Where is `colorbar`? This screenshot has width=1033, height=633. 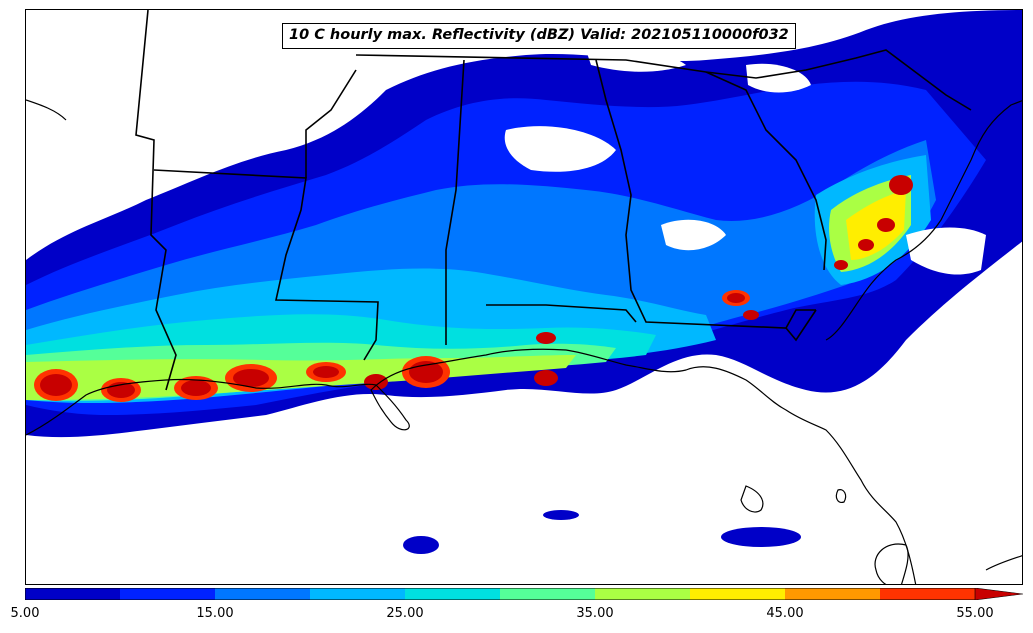
colorbar is located at coordinates (524, 594).